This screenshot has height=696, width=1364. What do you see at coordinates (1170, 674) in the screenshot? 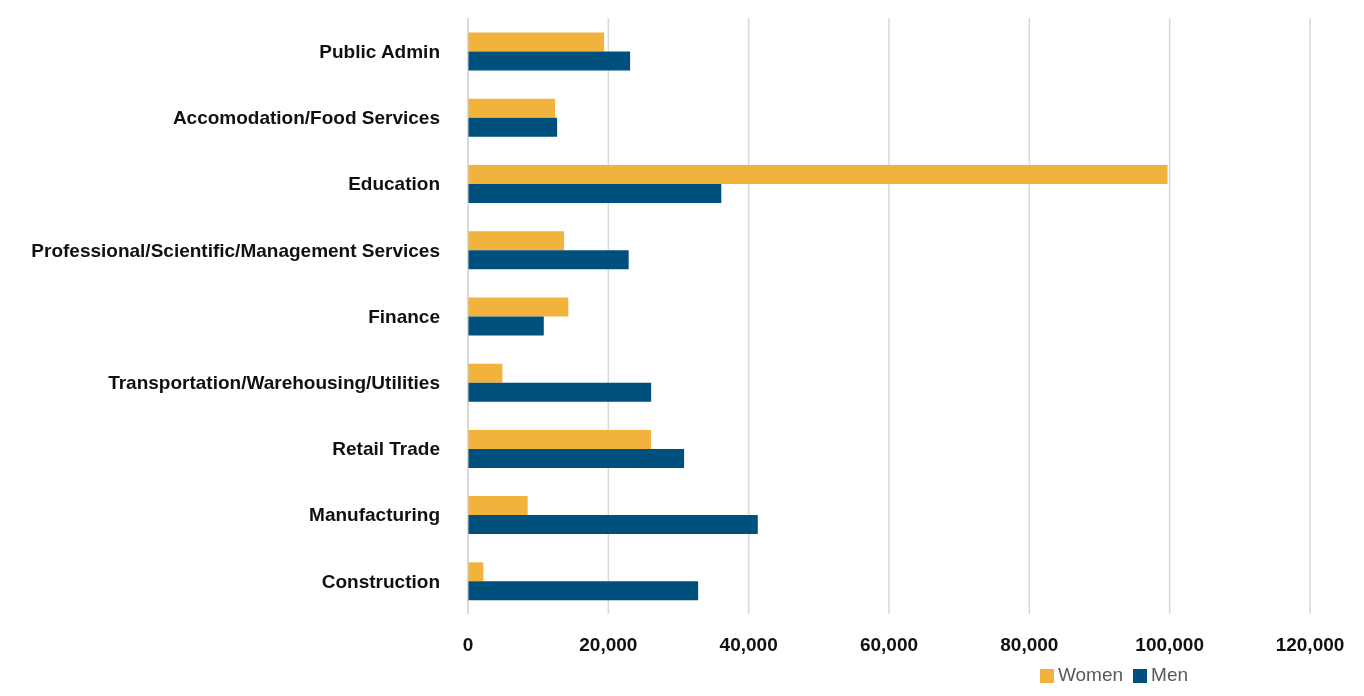
I see `legend-label: Men` at bounding box center [1170, 674].